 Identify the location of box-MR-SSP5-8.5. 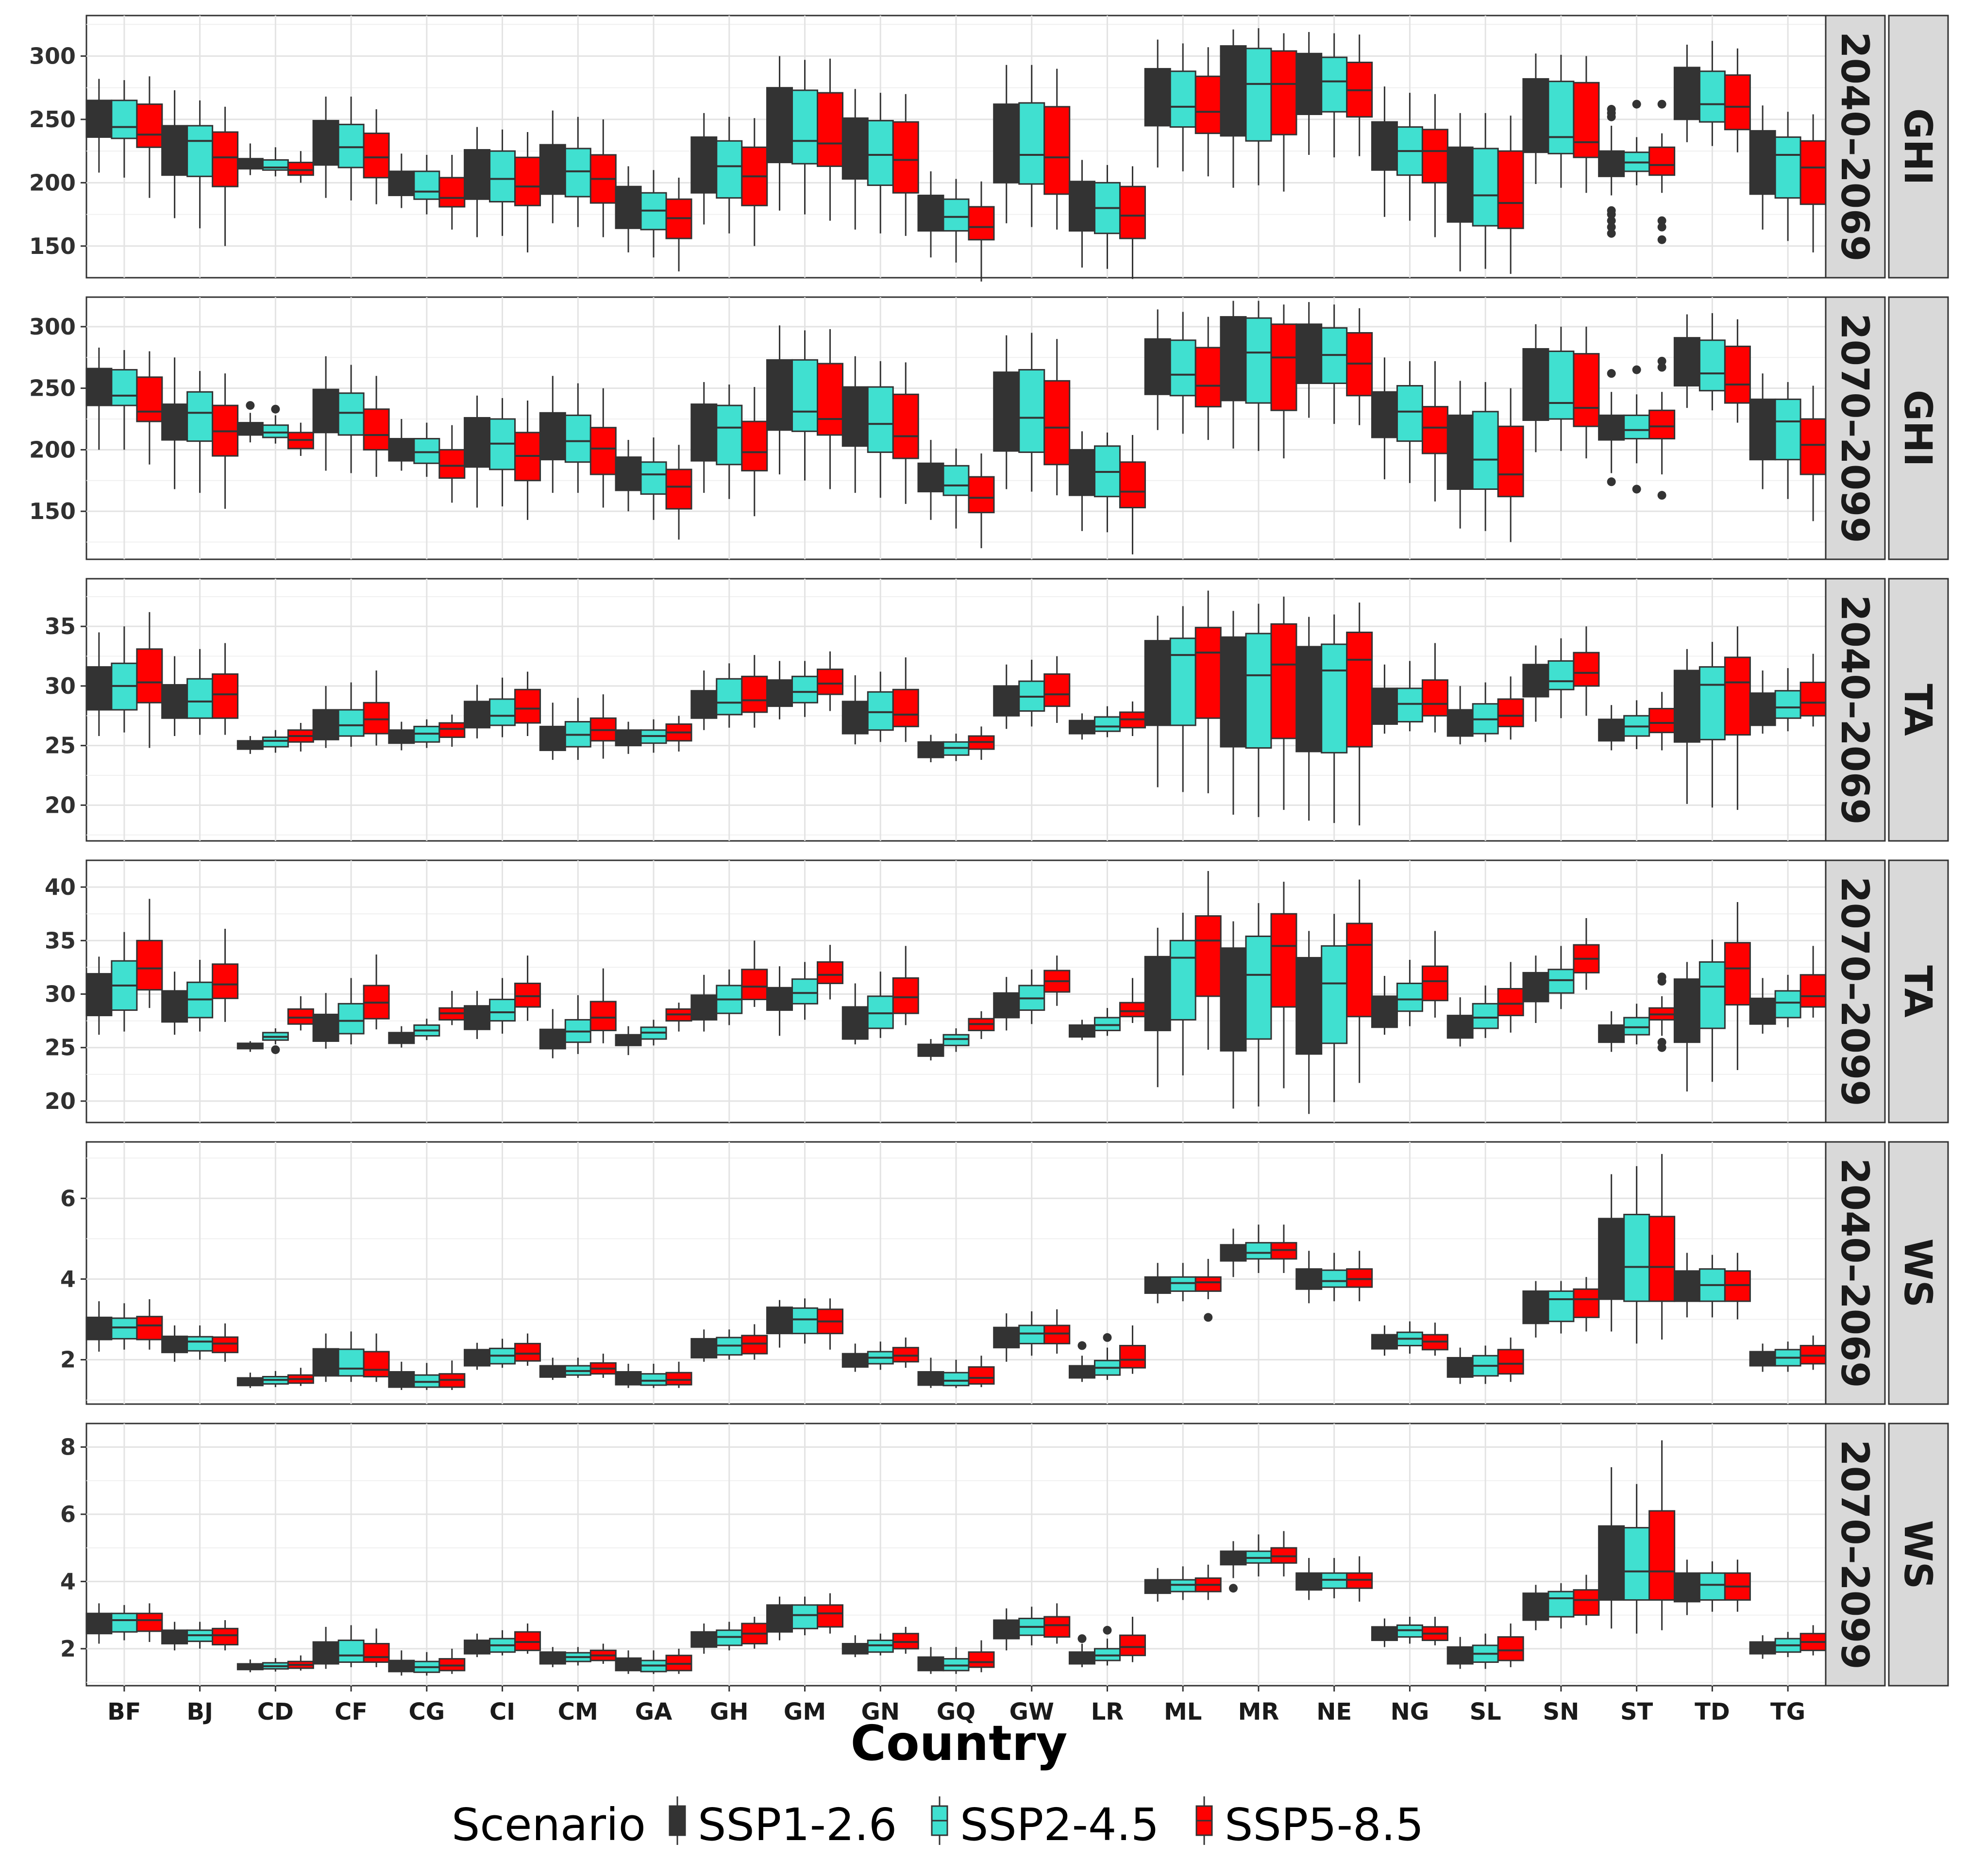
(1283, 1554).